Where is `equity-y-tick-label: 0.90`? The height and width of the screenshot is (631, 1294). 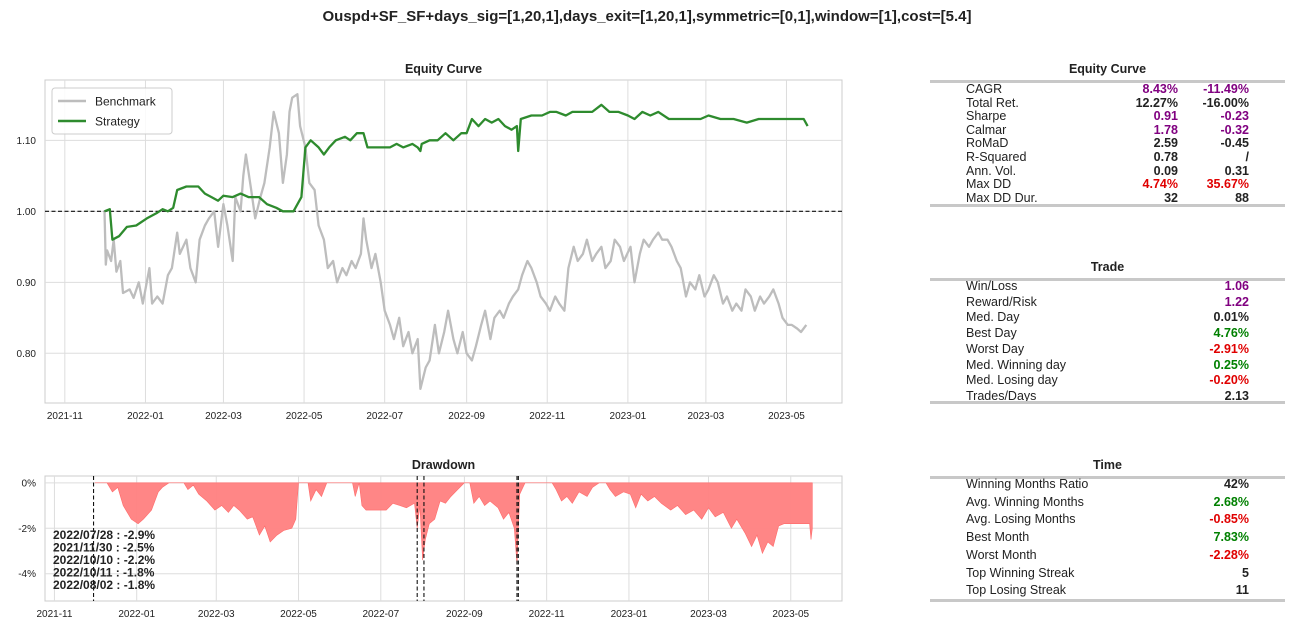 equity-y-tick-label: 0.90 is located at coordinates (27, 283).